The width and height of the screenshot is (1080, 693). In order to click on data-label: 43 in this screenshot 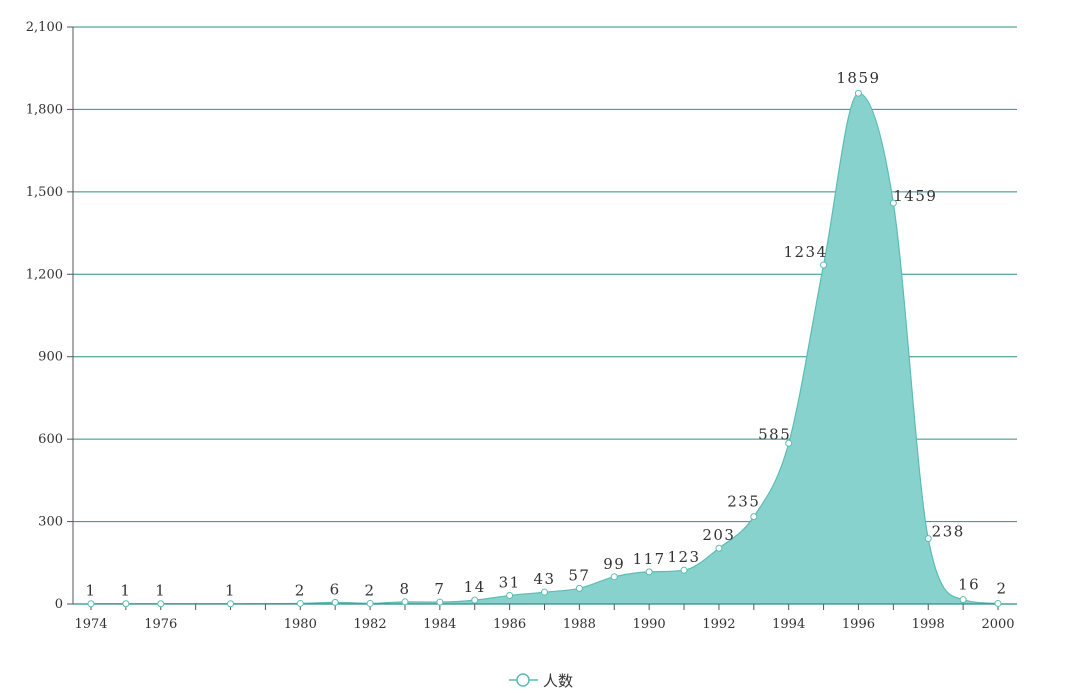, I will do `click(544, 579)`.